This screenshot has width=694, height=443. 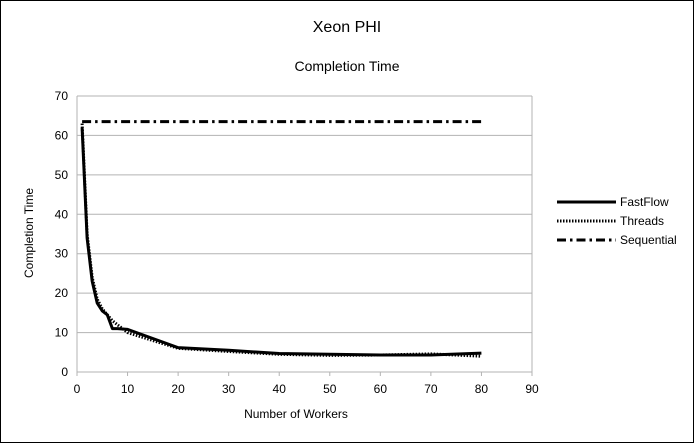 I want to click on y-tick-label-50: 50, so click(x=62, y=175).